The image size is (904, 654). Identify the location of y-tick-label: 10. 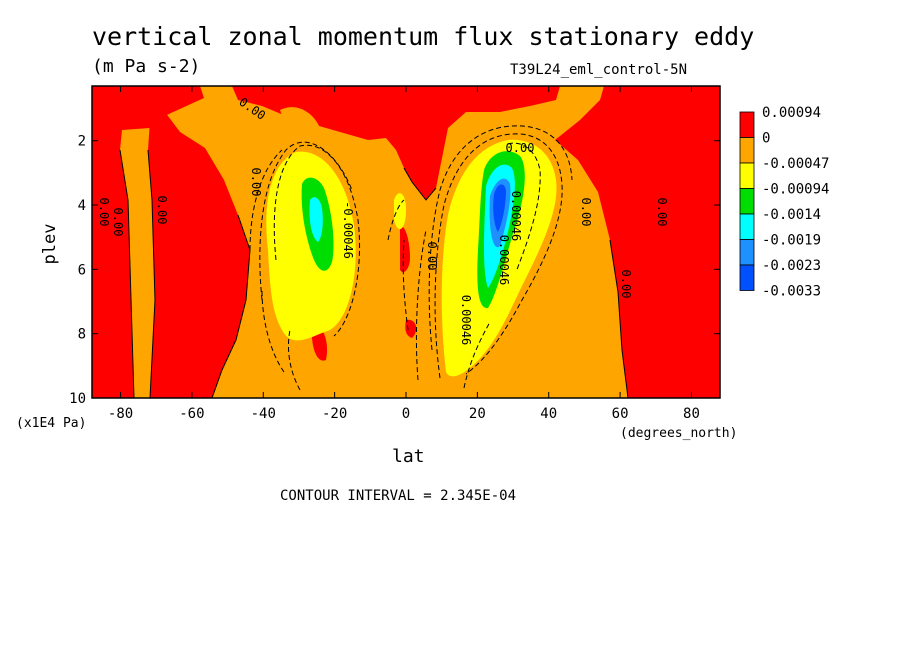
(77, 399).